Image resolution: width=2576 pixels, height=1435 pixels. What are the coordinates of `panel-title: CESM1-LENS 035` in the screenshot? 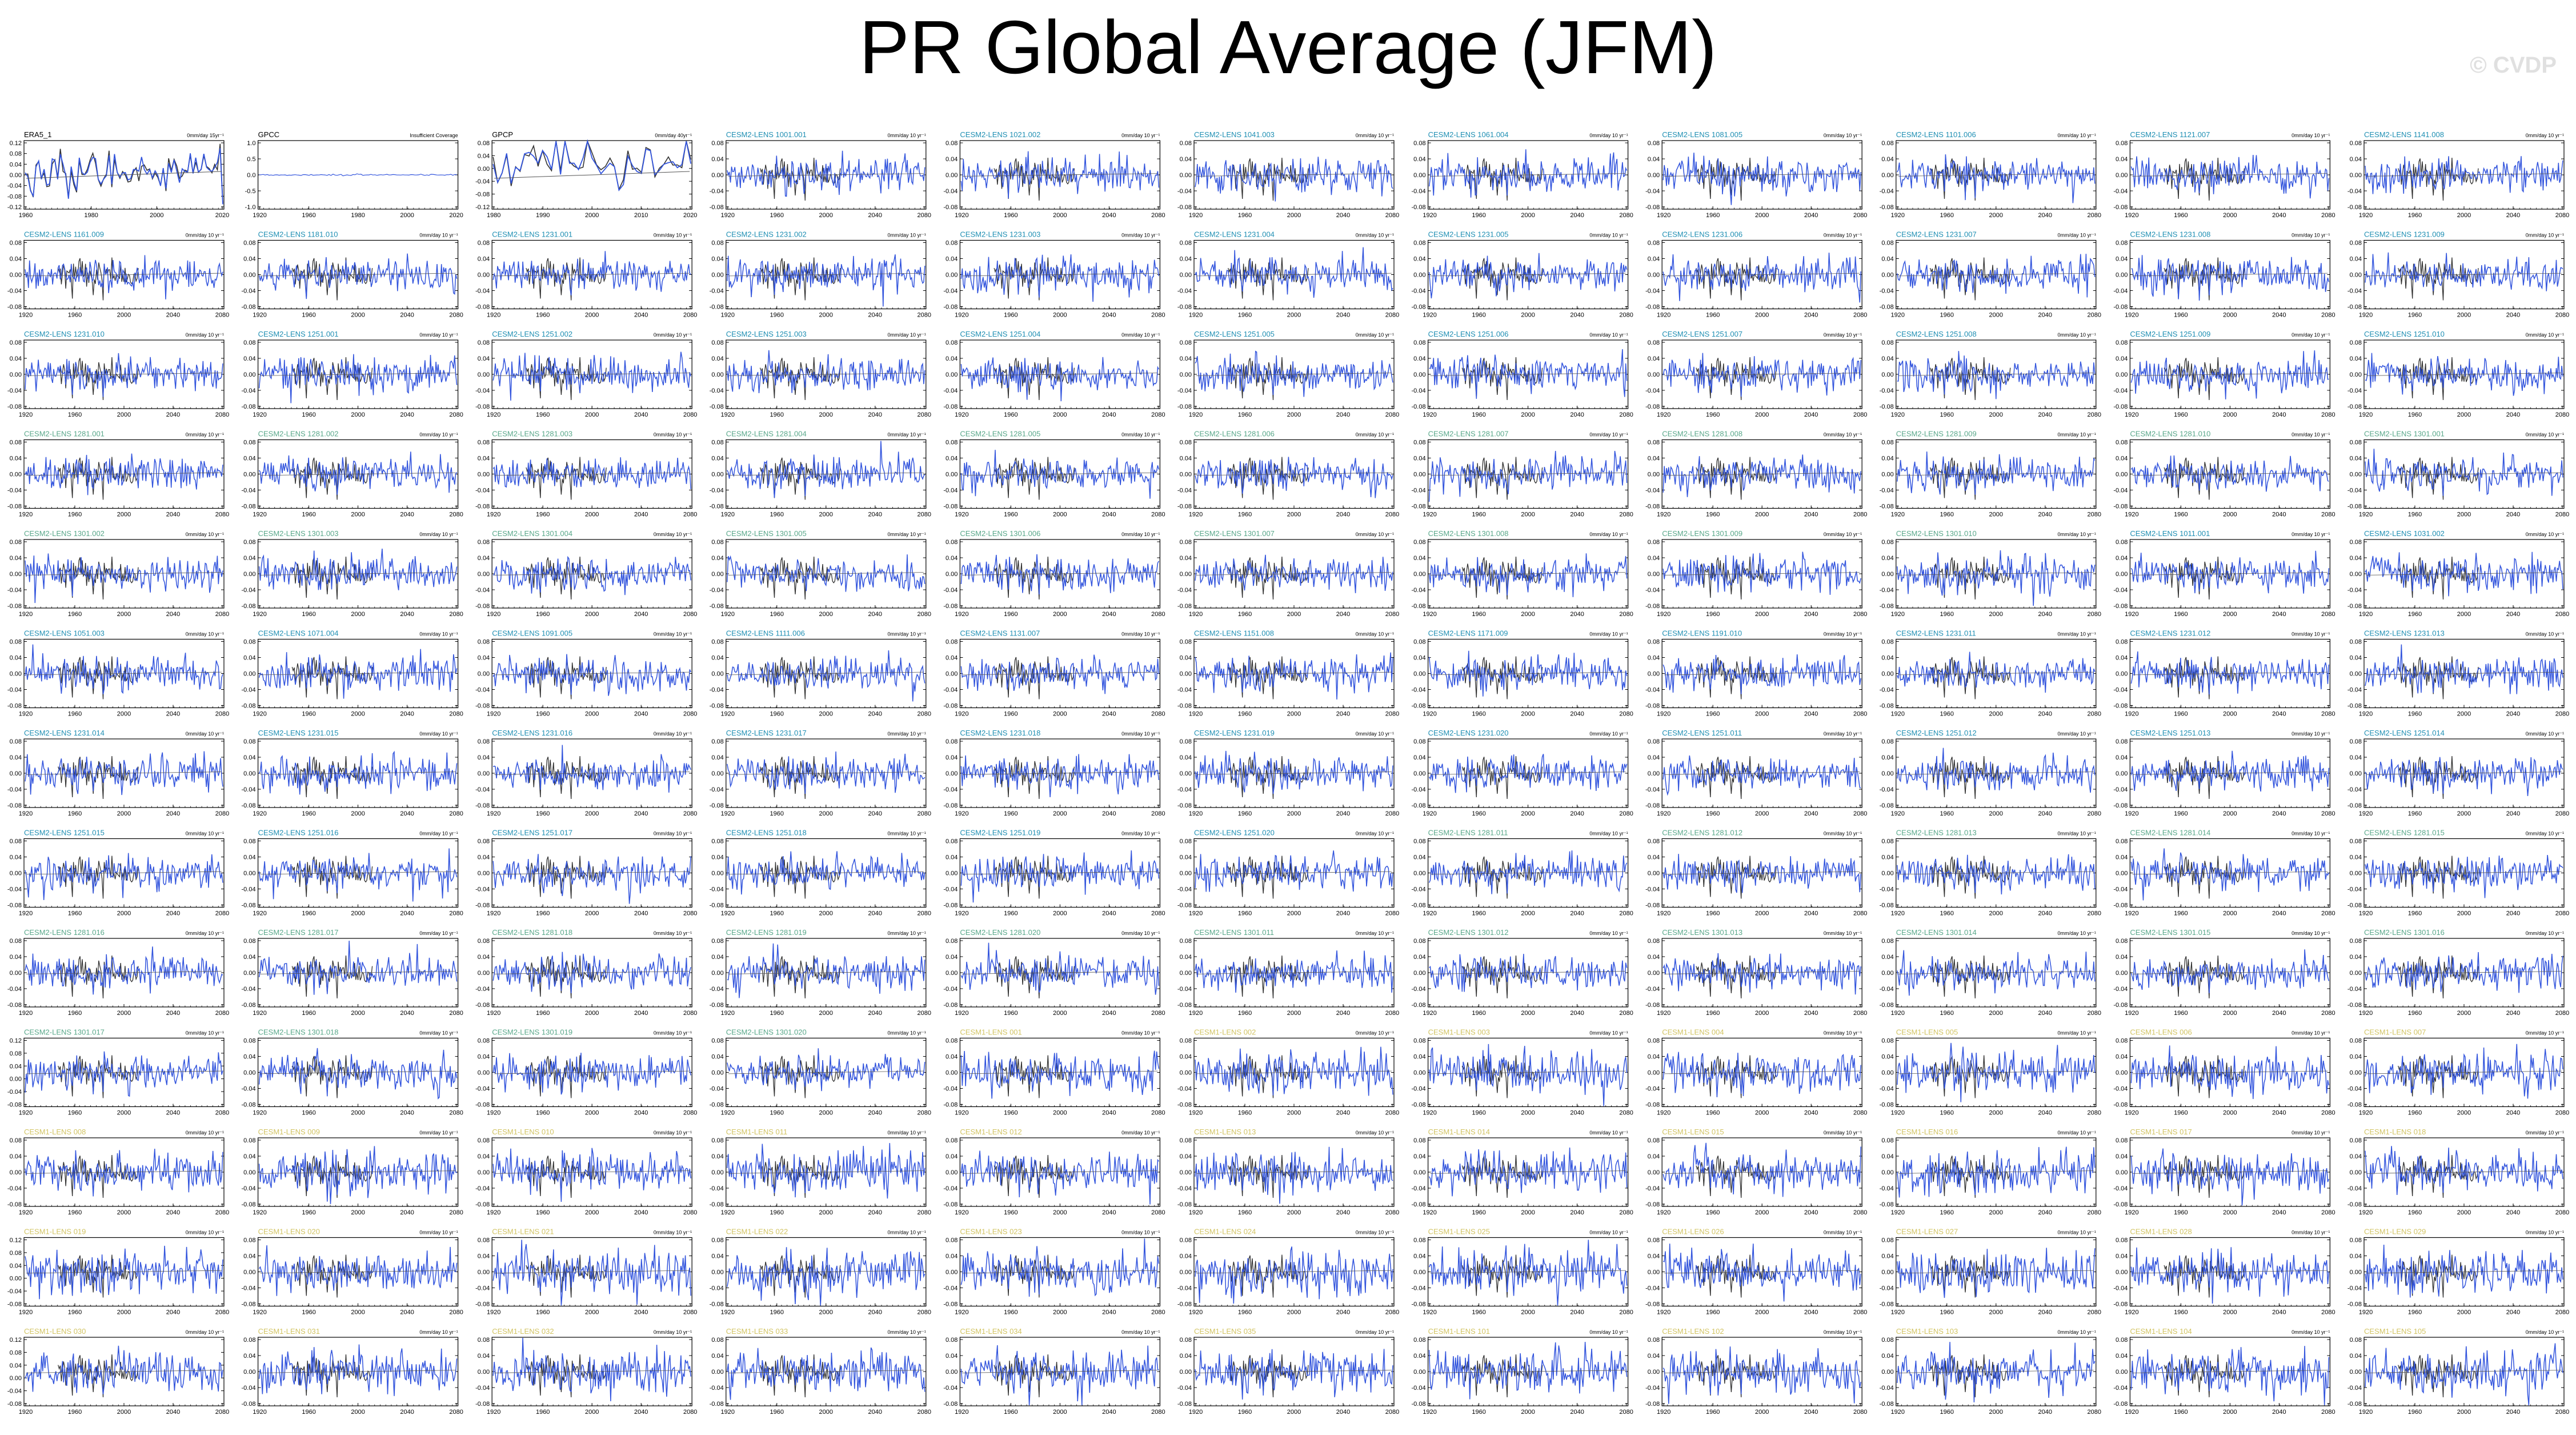 It's located at (1225, 1331).